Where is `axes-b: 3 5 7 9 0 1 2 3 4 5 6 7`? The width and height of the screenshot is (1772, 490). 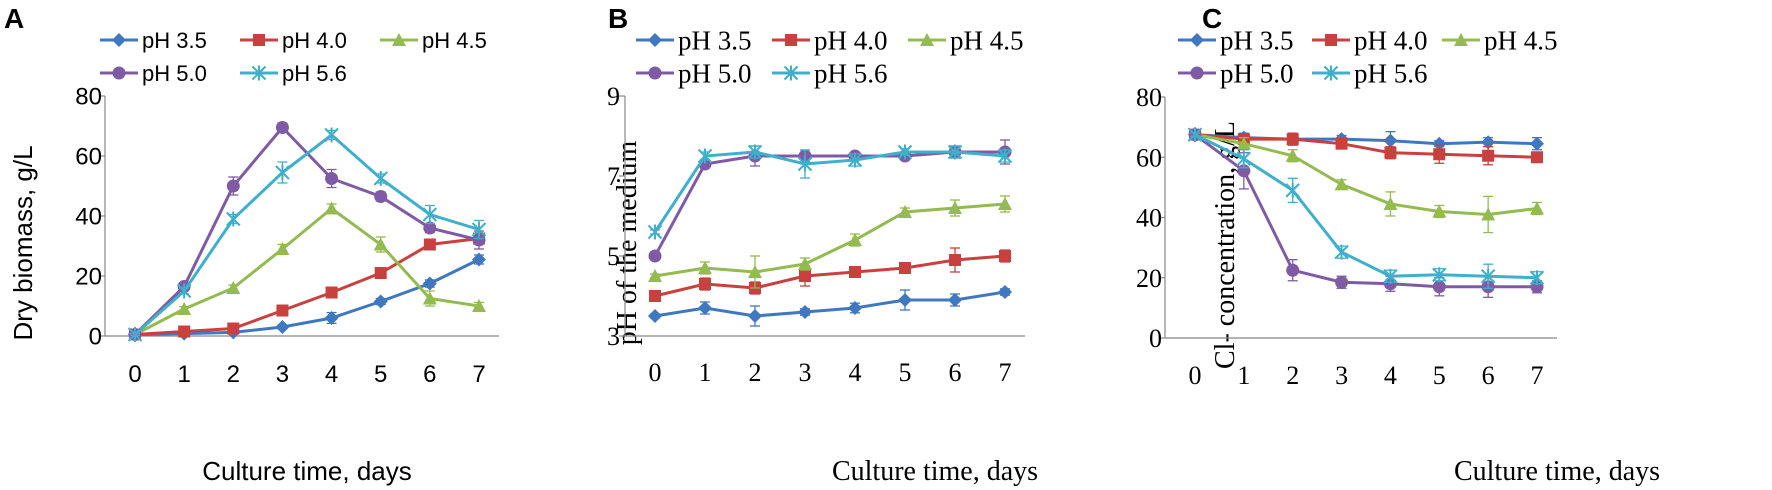 axes-b: 3 5 7 9 0 1 2 3 4 5 6 7 is located at coordinates (816, 234).